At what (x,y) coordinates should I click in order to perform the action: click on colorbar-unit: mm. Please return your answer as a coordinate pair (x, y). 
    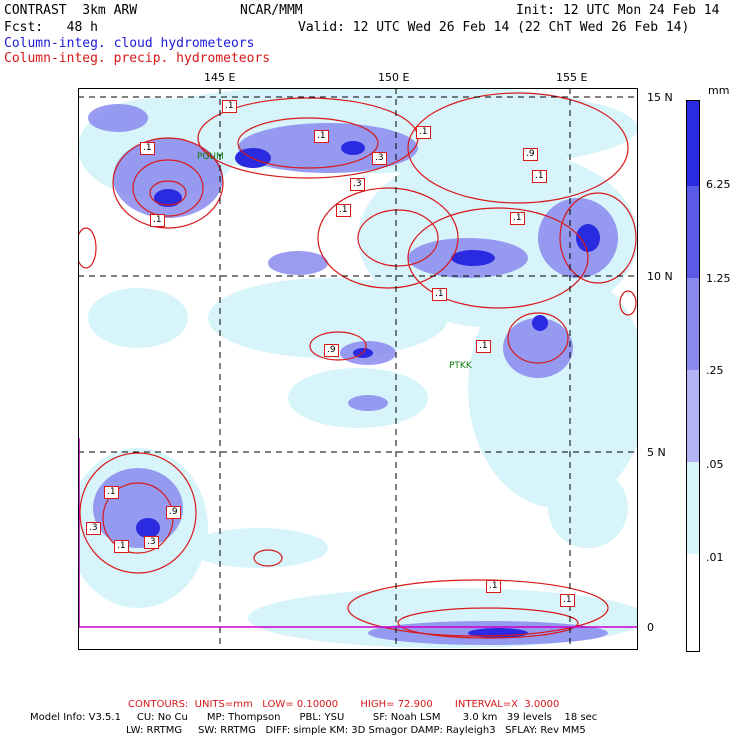
    Looking at the image, I should click on (719, 90).